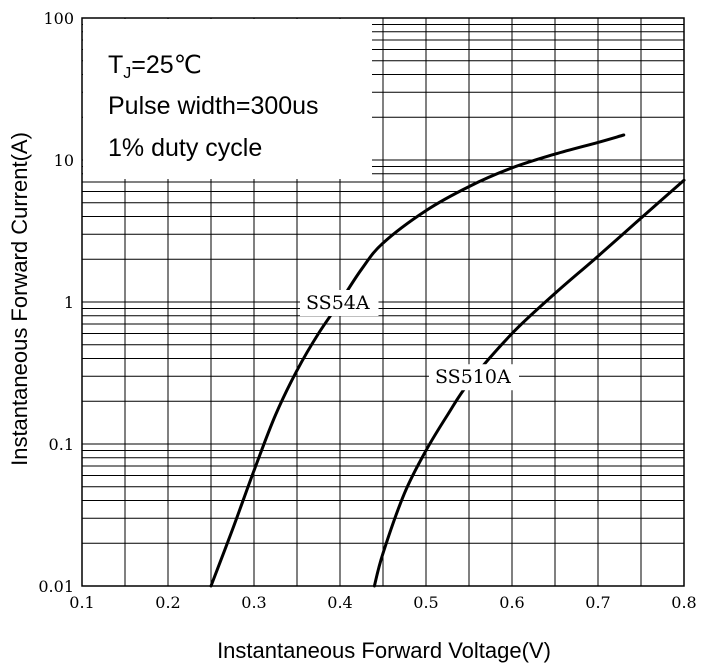 The width and height of the screenshot is (701, 668). Describe the element at coordinates (69, 302) in the screenshot. I see `y-tick-label: 1` at that location.